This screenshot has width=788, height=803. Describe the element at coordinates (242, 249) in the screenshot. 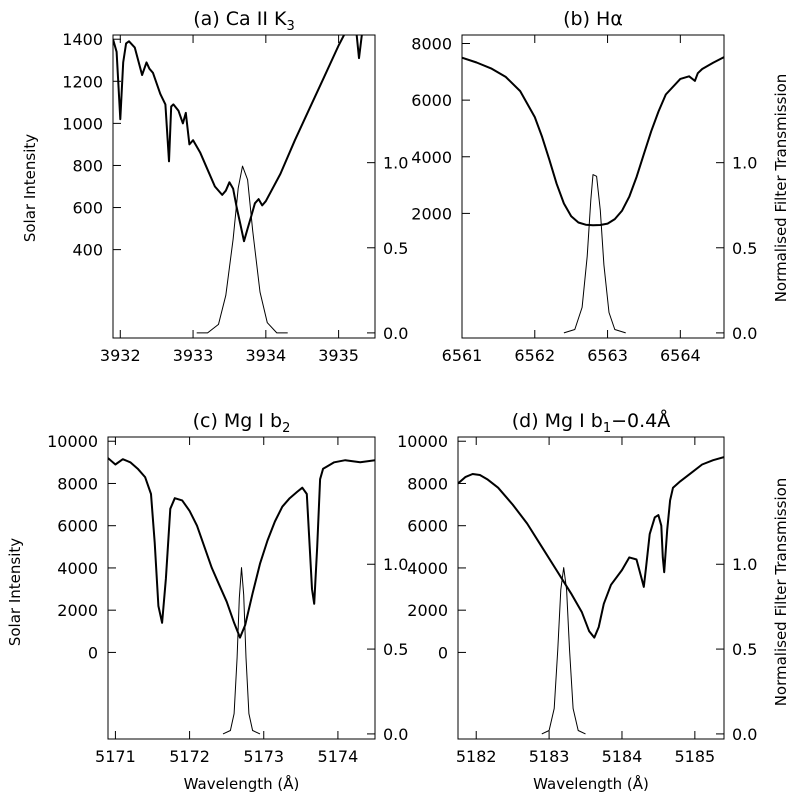

I see `filter-transmission-line-a` at that location.